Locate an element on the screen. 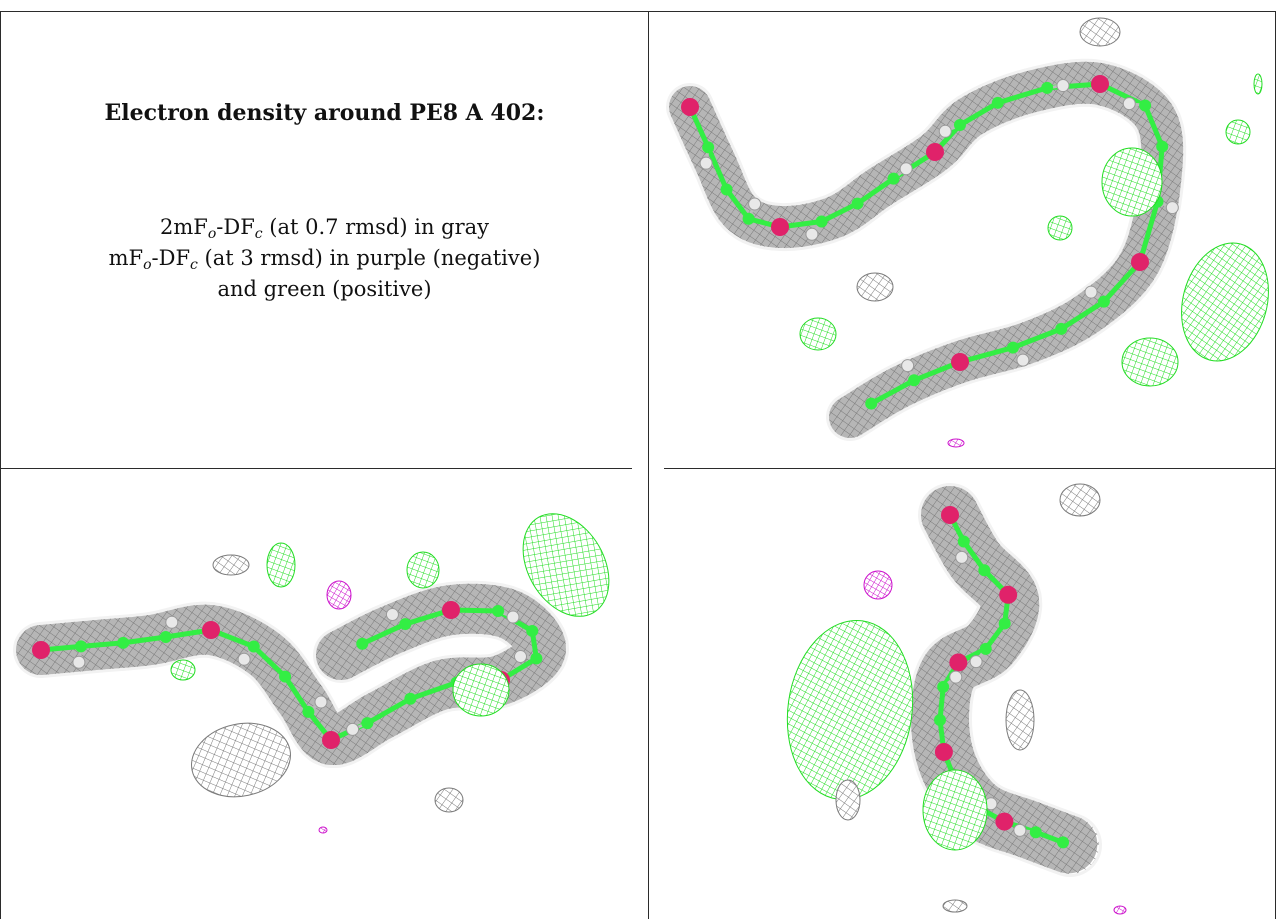  border-middle-horizontal-right is located at coordinates (970, 468).